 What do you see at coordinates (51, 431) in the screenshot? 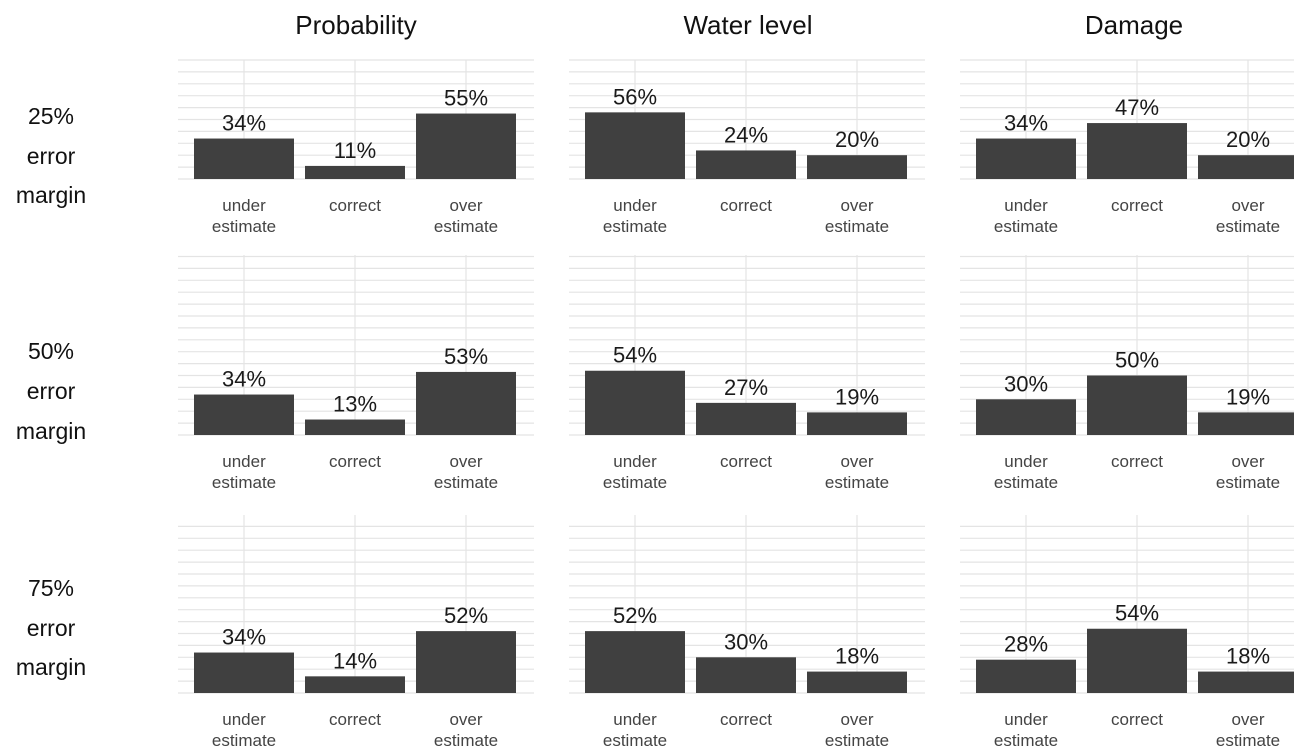
I see `row-label-margin-2: margin` at bounding box center [51, 431].